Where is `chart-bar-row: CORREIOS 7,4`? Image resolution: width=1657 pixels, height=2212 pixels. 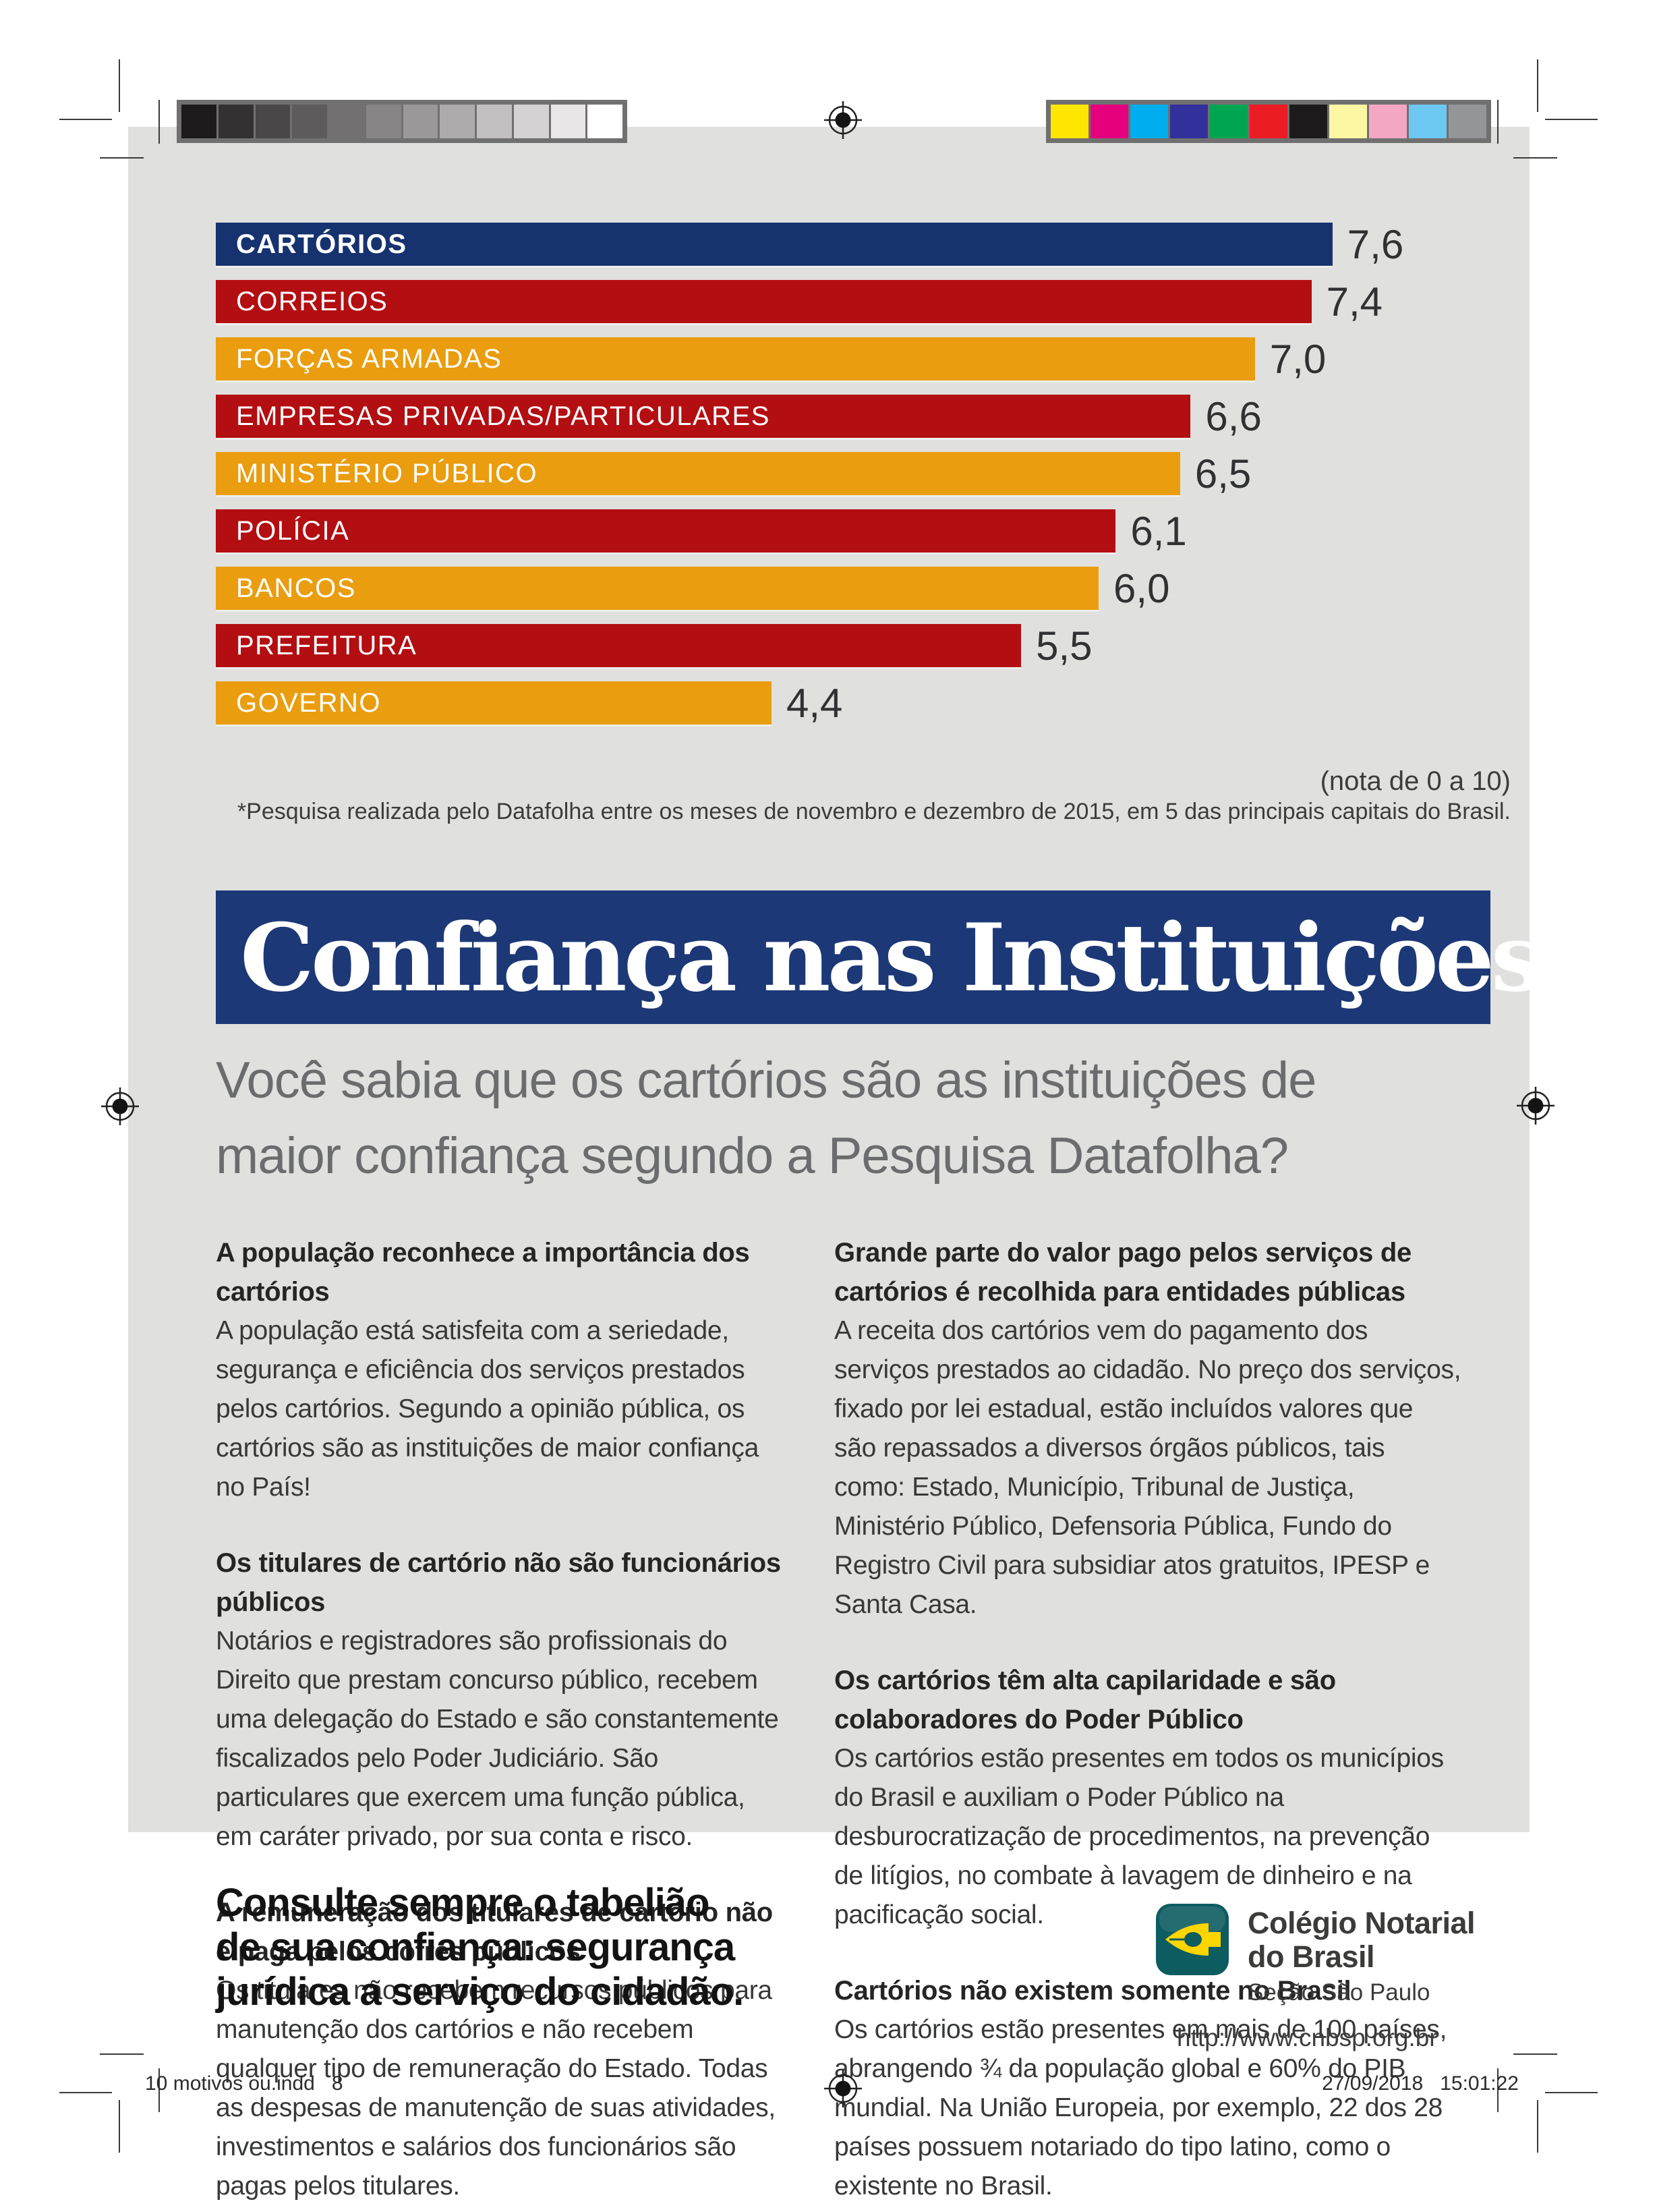
chart-bar-row: CORREIOS 7,4 is located at coordinates (873, 301).